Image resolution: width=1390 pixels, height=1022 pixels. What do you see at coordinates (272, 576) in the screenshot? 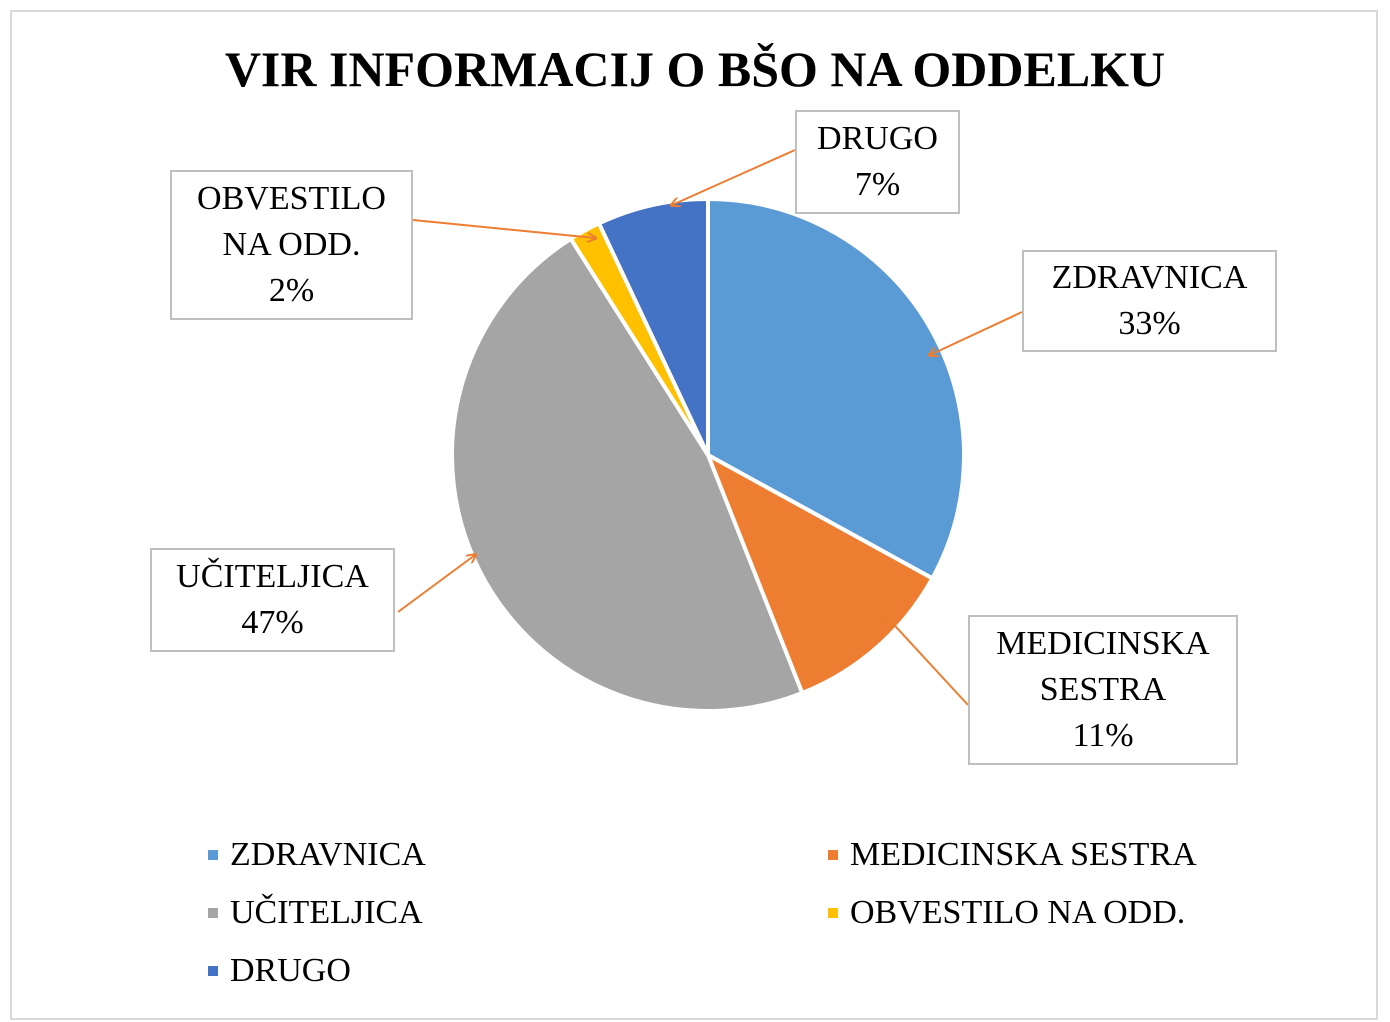
I see `data-label-category: UČITELJICA` at bounding box center [272, 576].